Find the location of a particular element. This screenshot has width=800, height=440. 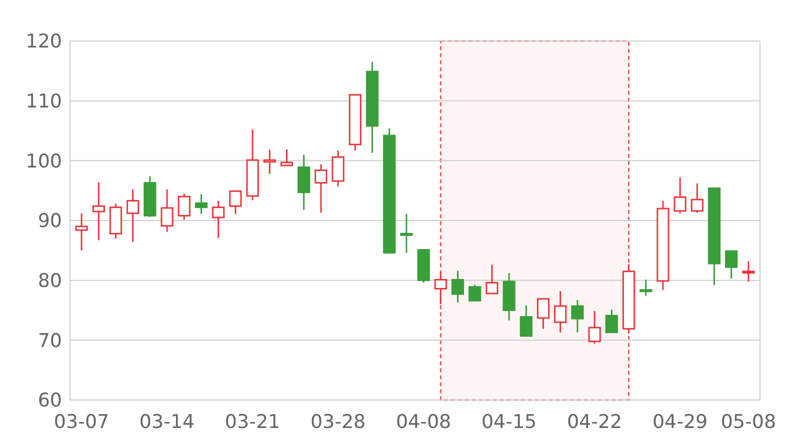

x-tick-label: 03-21 is located at coordinates (252, 422).